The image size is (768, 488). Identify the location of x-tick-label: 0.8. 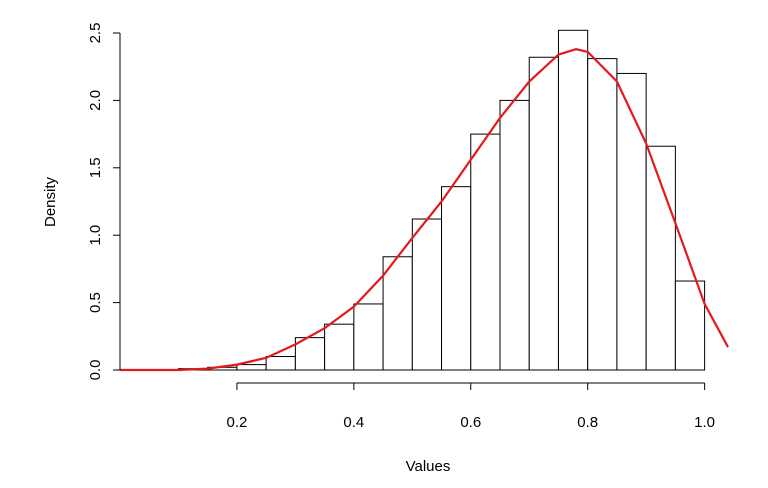
(587, 422).